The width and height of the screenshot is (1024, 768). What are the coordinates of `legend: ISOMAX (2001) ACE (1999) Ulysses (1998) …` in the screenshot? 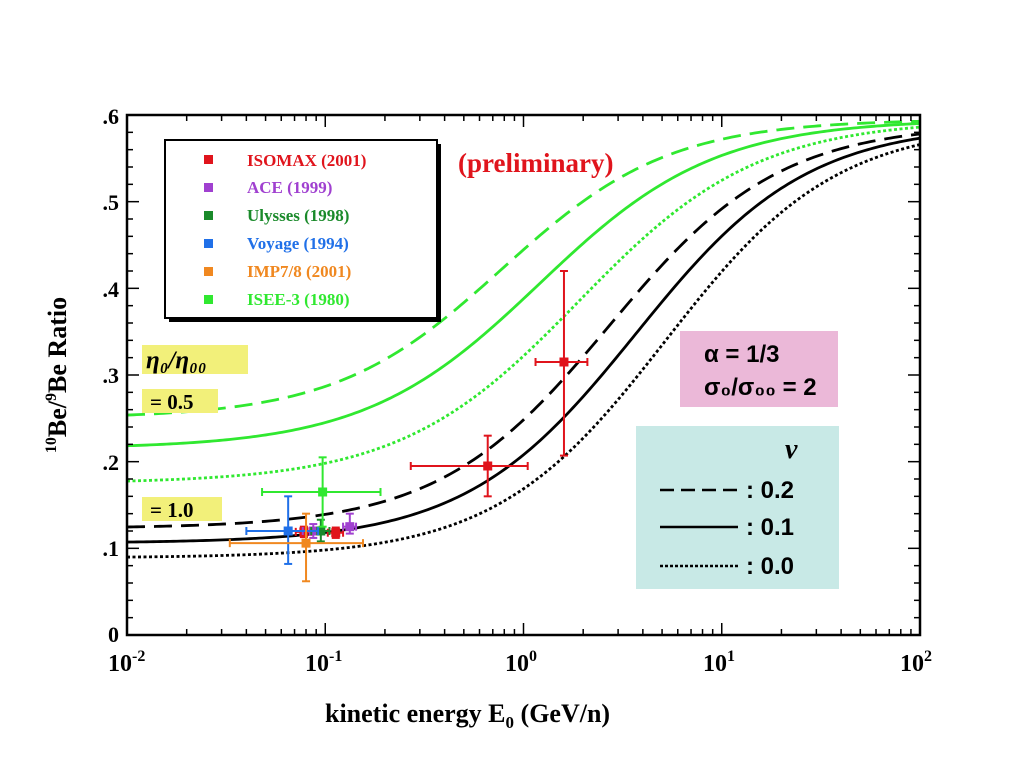 It's located at (302, 230).